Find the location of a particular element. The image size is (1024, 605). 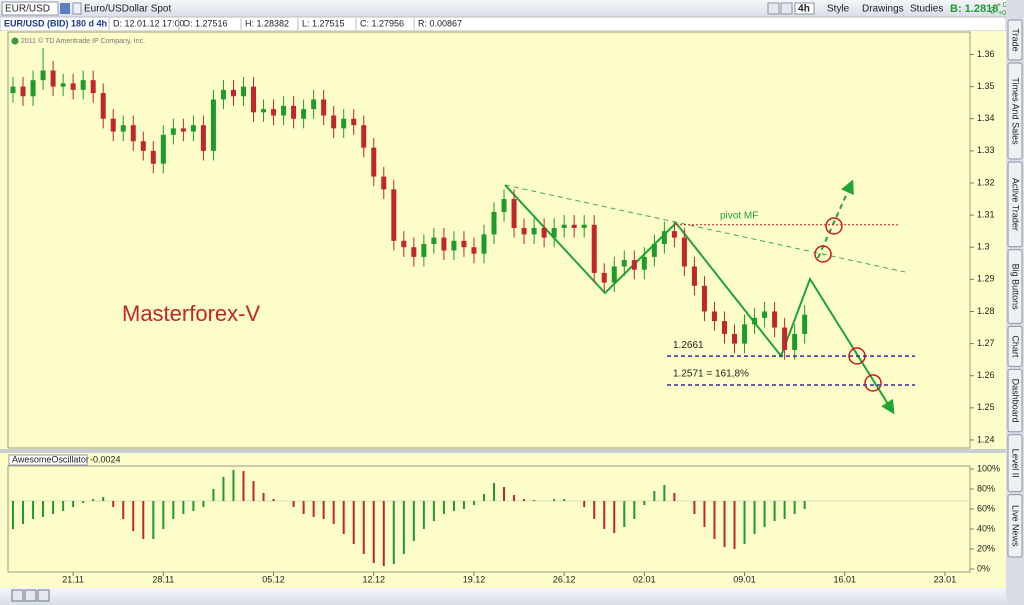

info-cell: C: 1.27956 is located at coordinates (382, 23).